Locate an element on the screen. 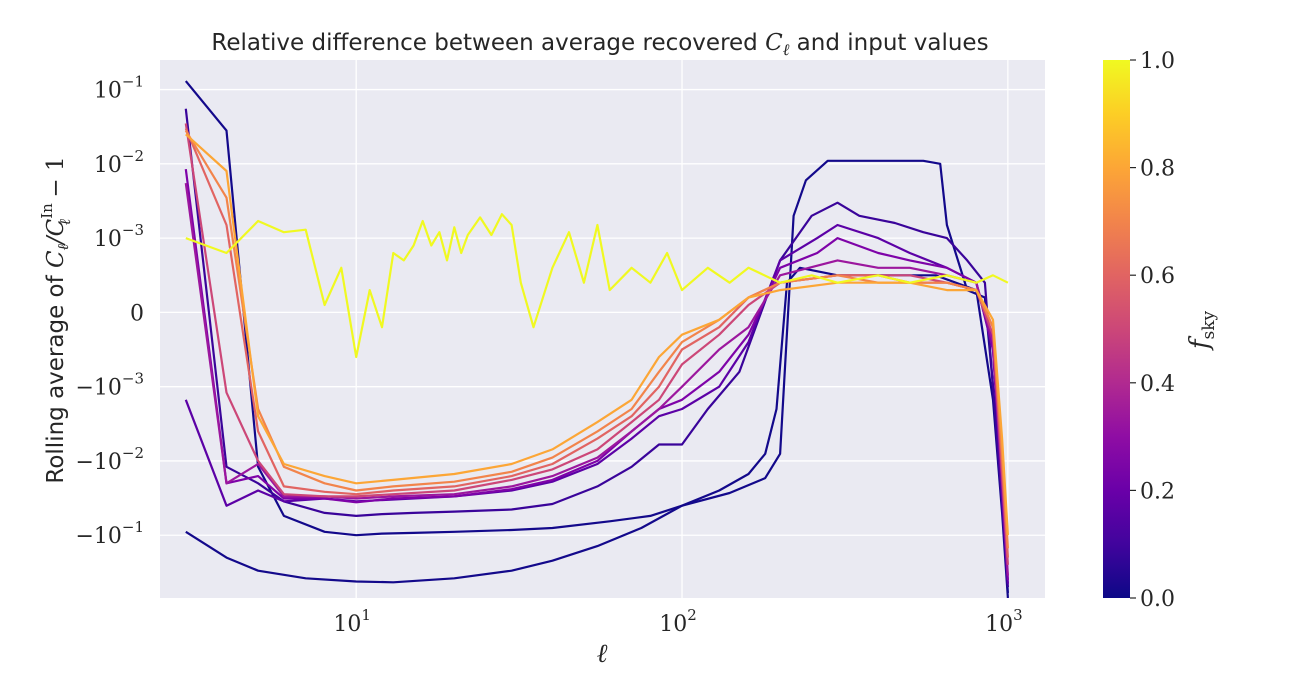  x-axis-label: ℓ is located at coordinates (602, 654).